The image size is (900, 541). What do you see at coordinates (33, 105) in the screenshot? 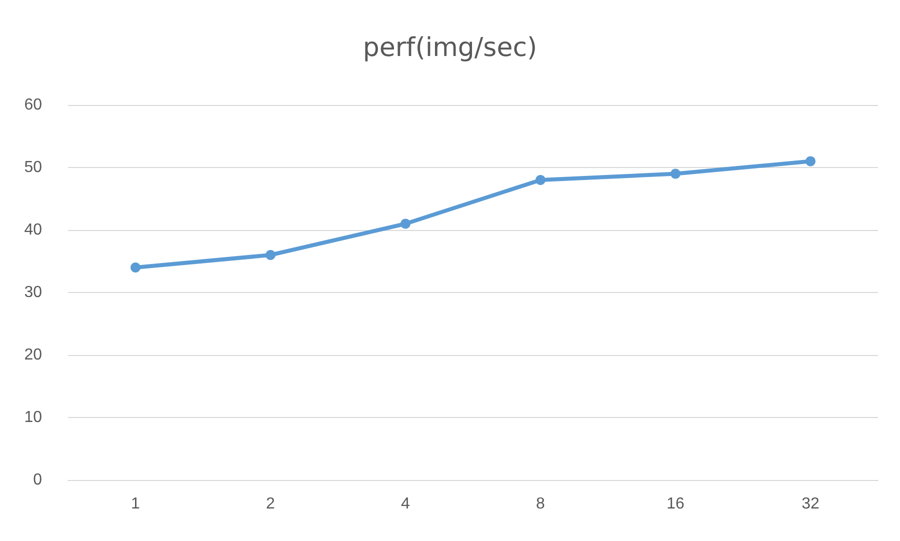
I see `y-tick-label: 60` at bounding box center [33, 105].